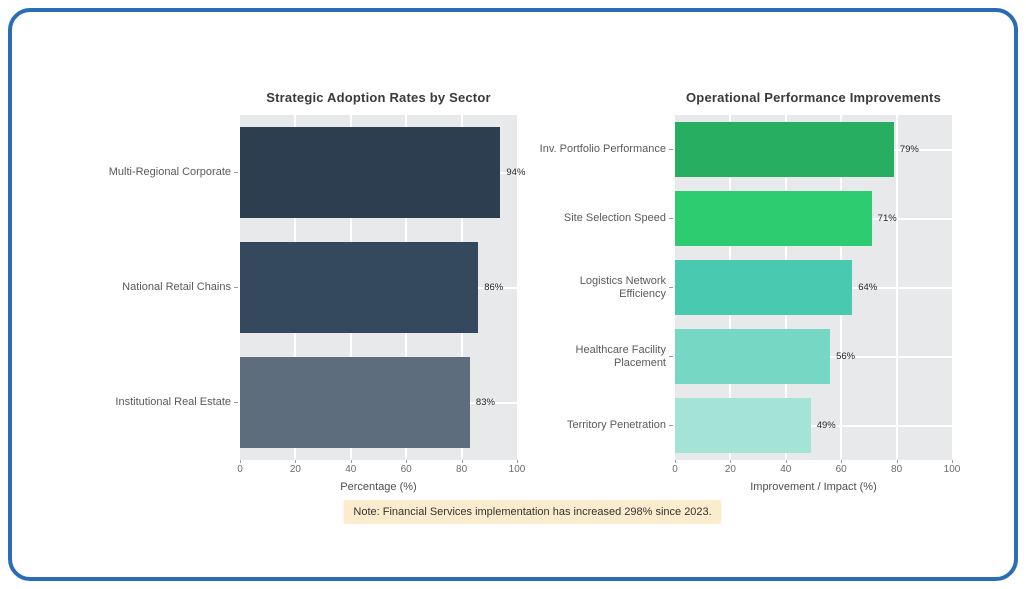 The image size is (1026, 589). Describe the element at coordinates (378, 487) in the screenshot. I see `x-axis-title: Percentage (%)` at that location.